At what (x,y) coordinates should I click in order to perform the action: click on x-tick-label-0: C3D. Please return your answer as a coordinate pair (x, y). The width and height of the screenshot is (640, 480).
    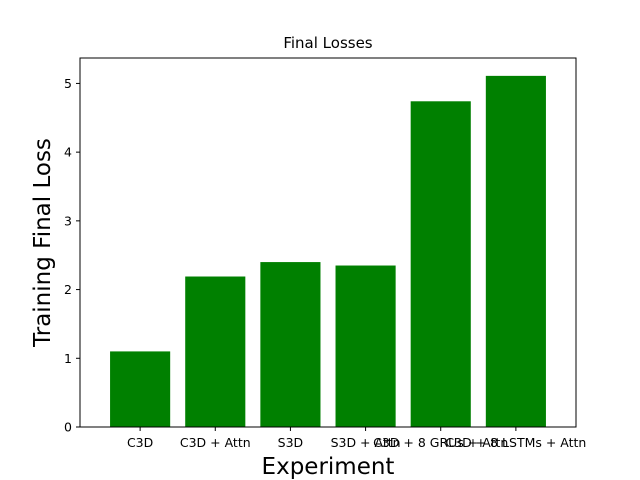
    Looking at the image, I should click on (140, 442).